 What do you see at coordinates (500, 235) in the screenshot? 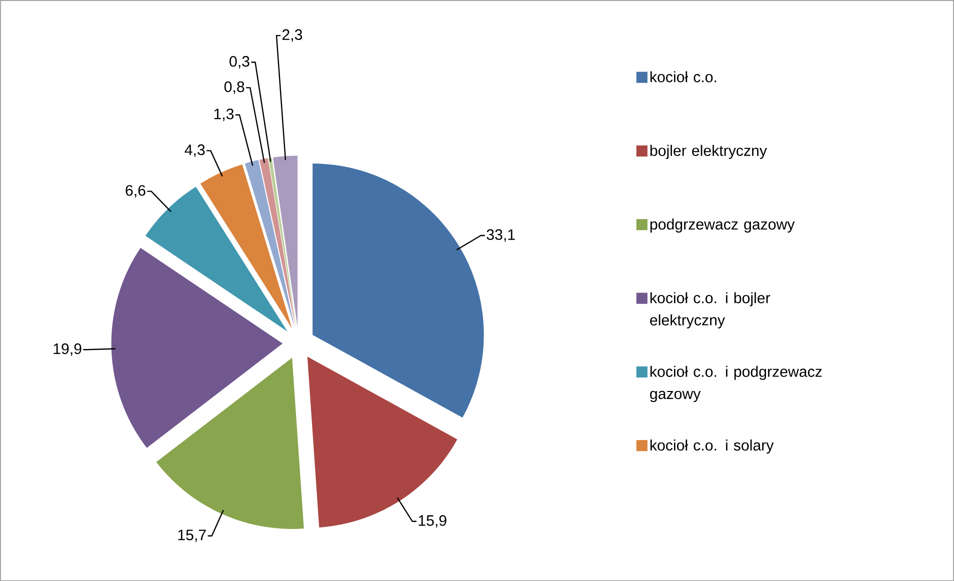
I see `data-label: 33,1` at bounding box center [500, 235].